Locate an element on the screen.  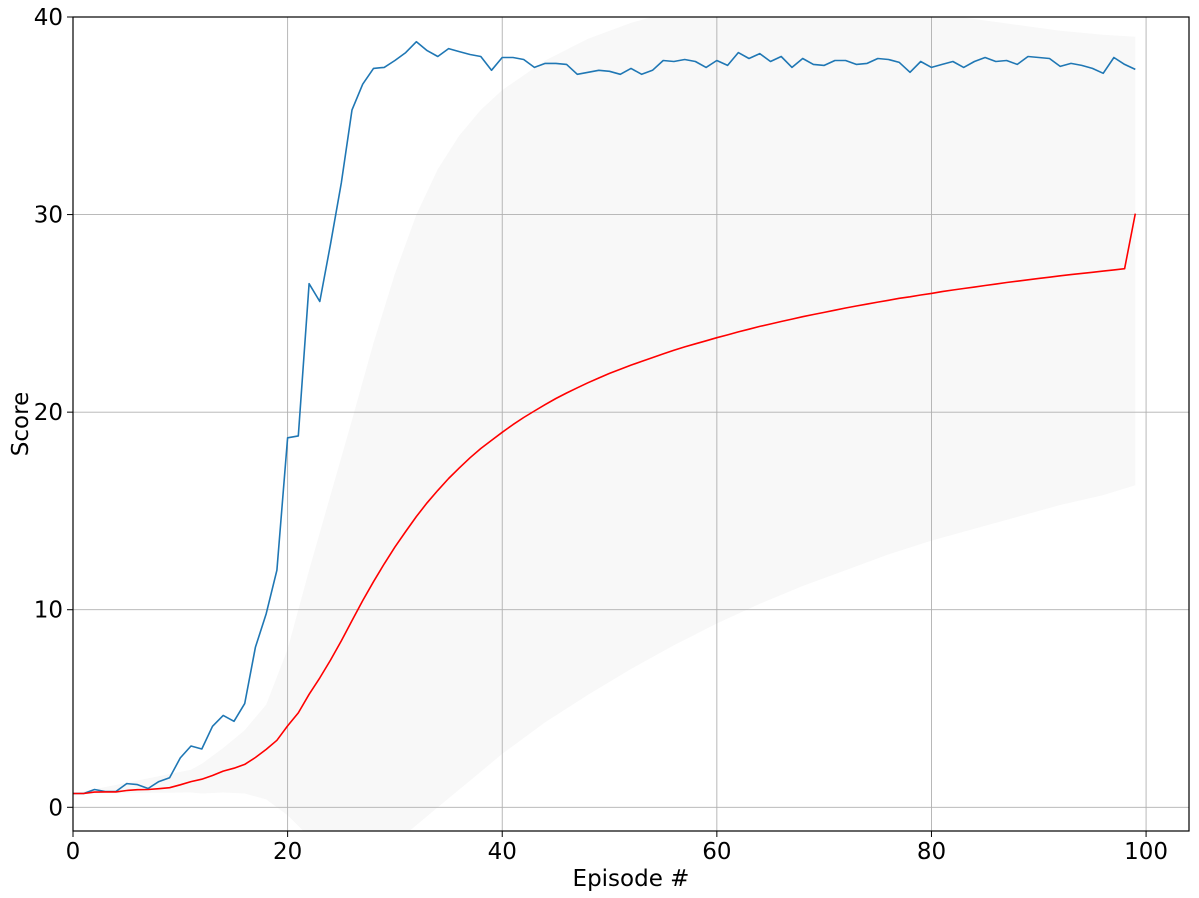
y-tick-label: 10 is located at coordinates (48, 611).